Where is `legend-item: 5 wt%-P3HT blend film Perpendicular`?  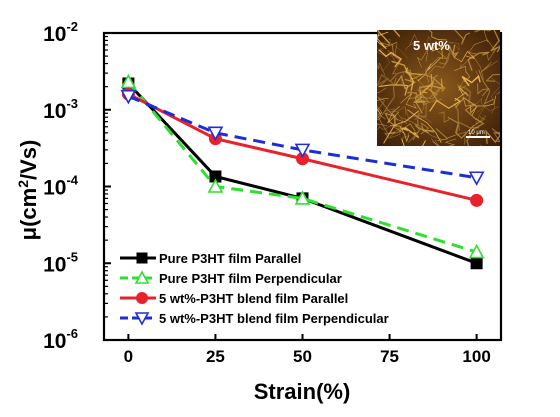
legend-item: 5 wt%-P3HT blend film Perpendicular is located at coordinates (254, 318).